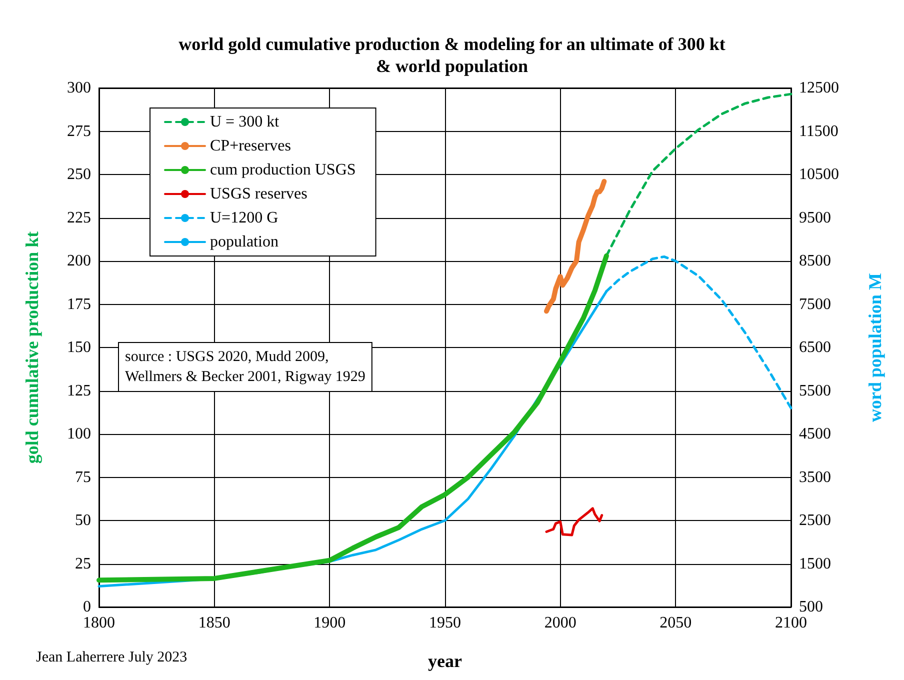 The width and height of the screenshot is (904, 680). I want to click on y-tick-label: 100, so click(79, 434).